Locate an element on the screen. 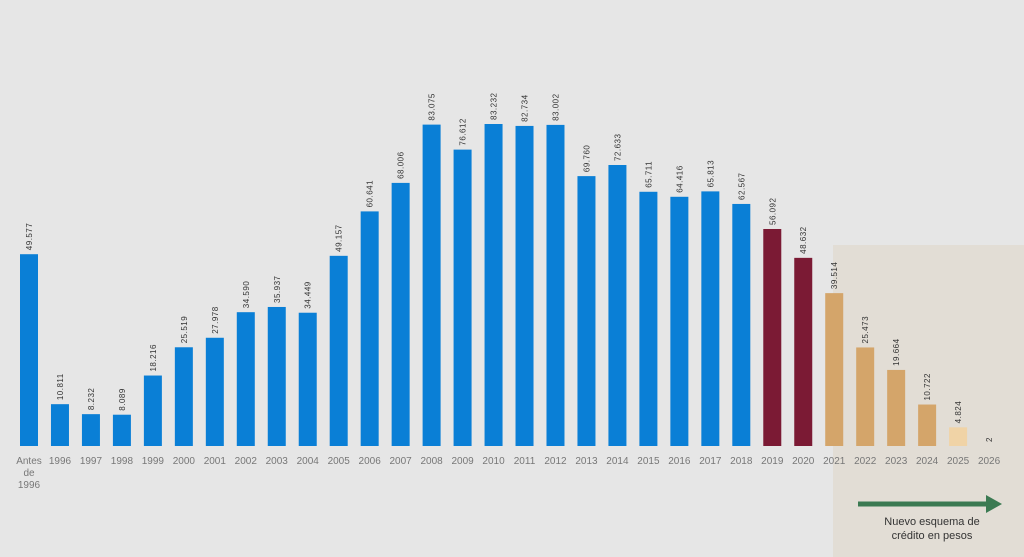 The width and height of the screenshot is (1024, 557). x-tick-label: 2024 is located at coordinates (927, 461).